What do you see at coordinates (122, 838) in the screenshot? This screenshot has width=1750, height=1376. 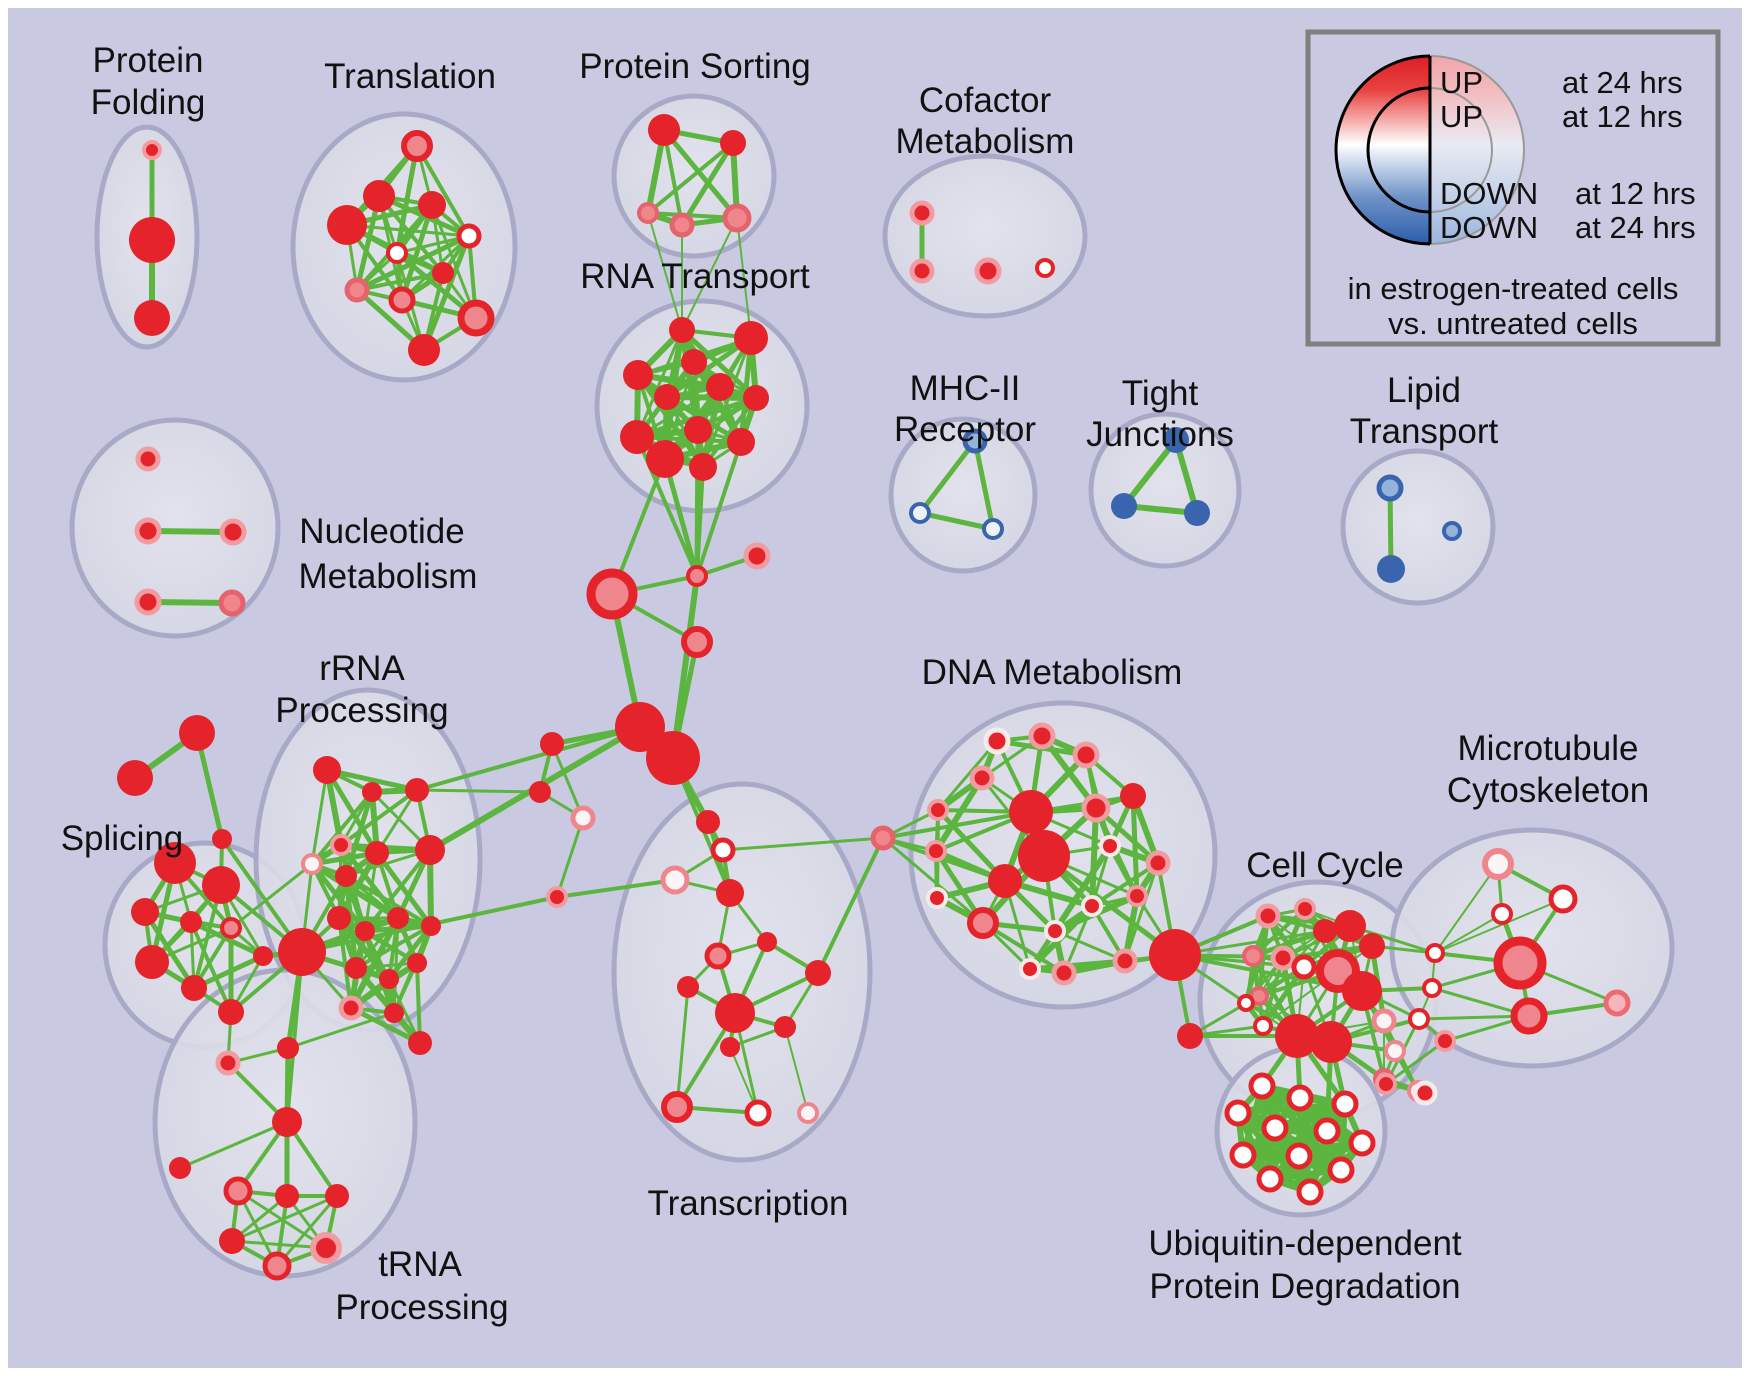 I see `cluster-label-sp: Splicing` at bounding box center [122, 838].